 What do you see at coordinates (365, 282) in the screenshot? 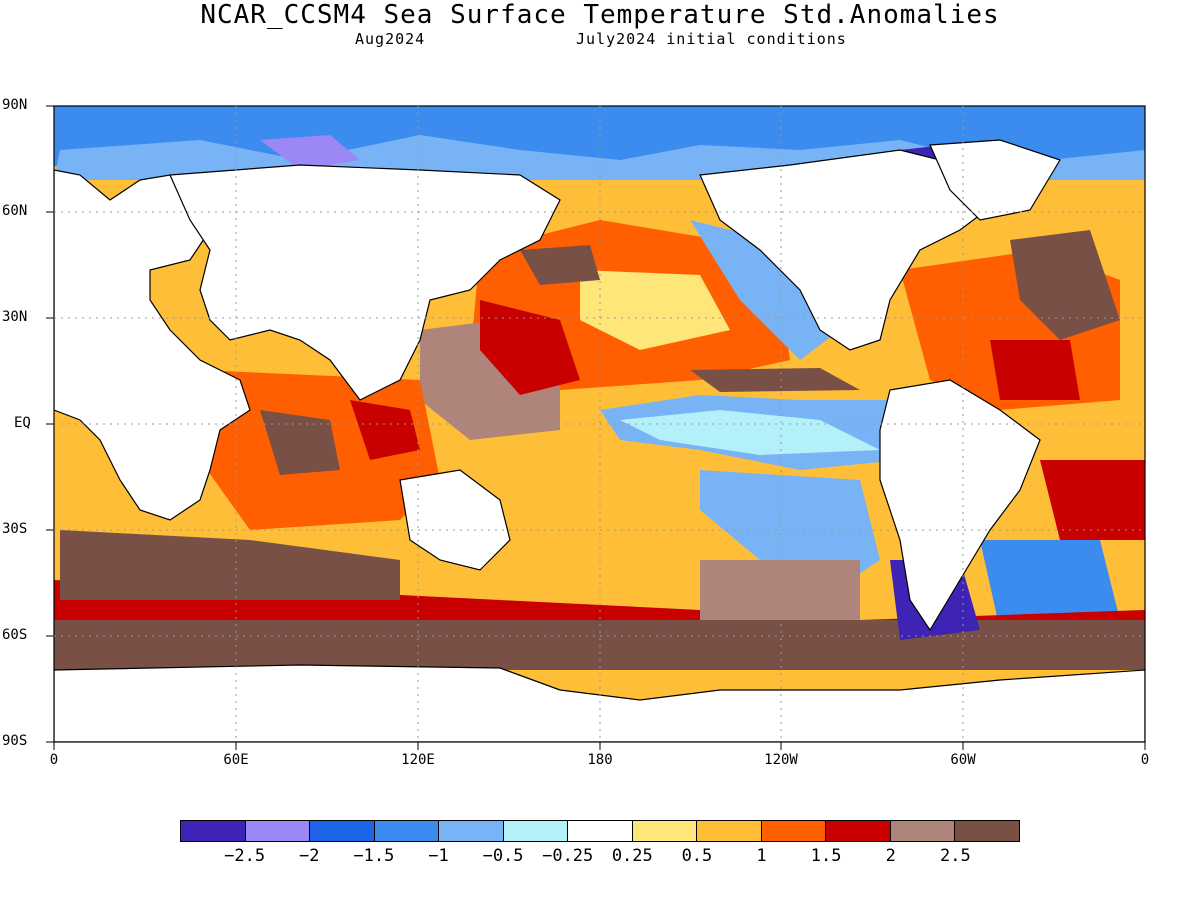
I see `asia` at bounding box center [365, 282].